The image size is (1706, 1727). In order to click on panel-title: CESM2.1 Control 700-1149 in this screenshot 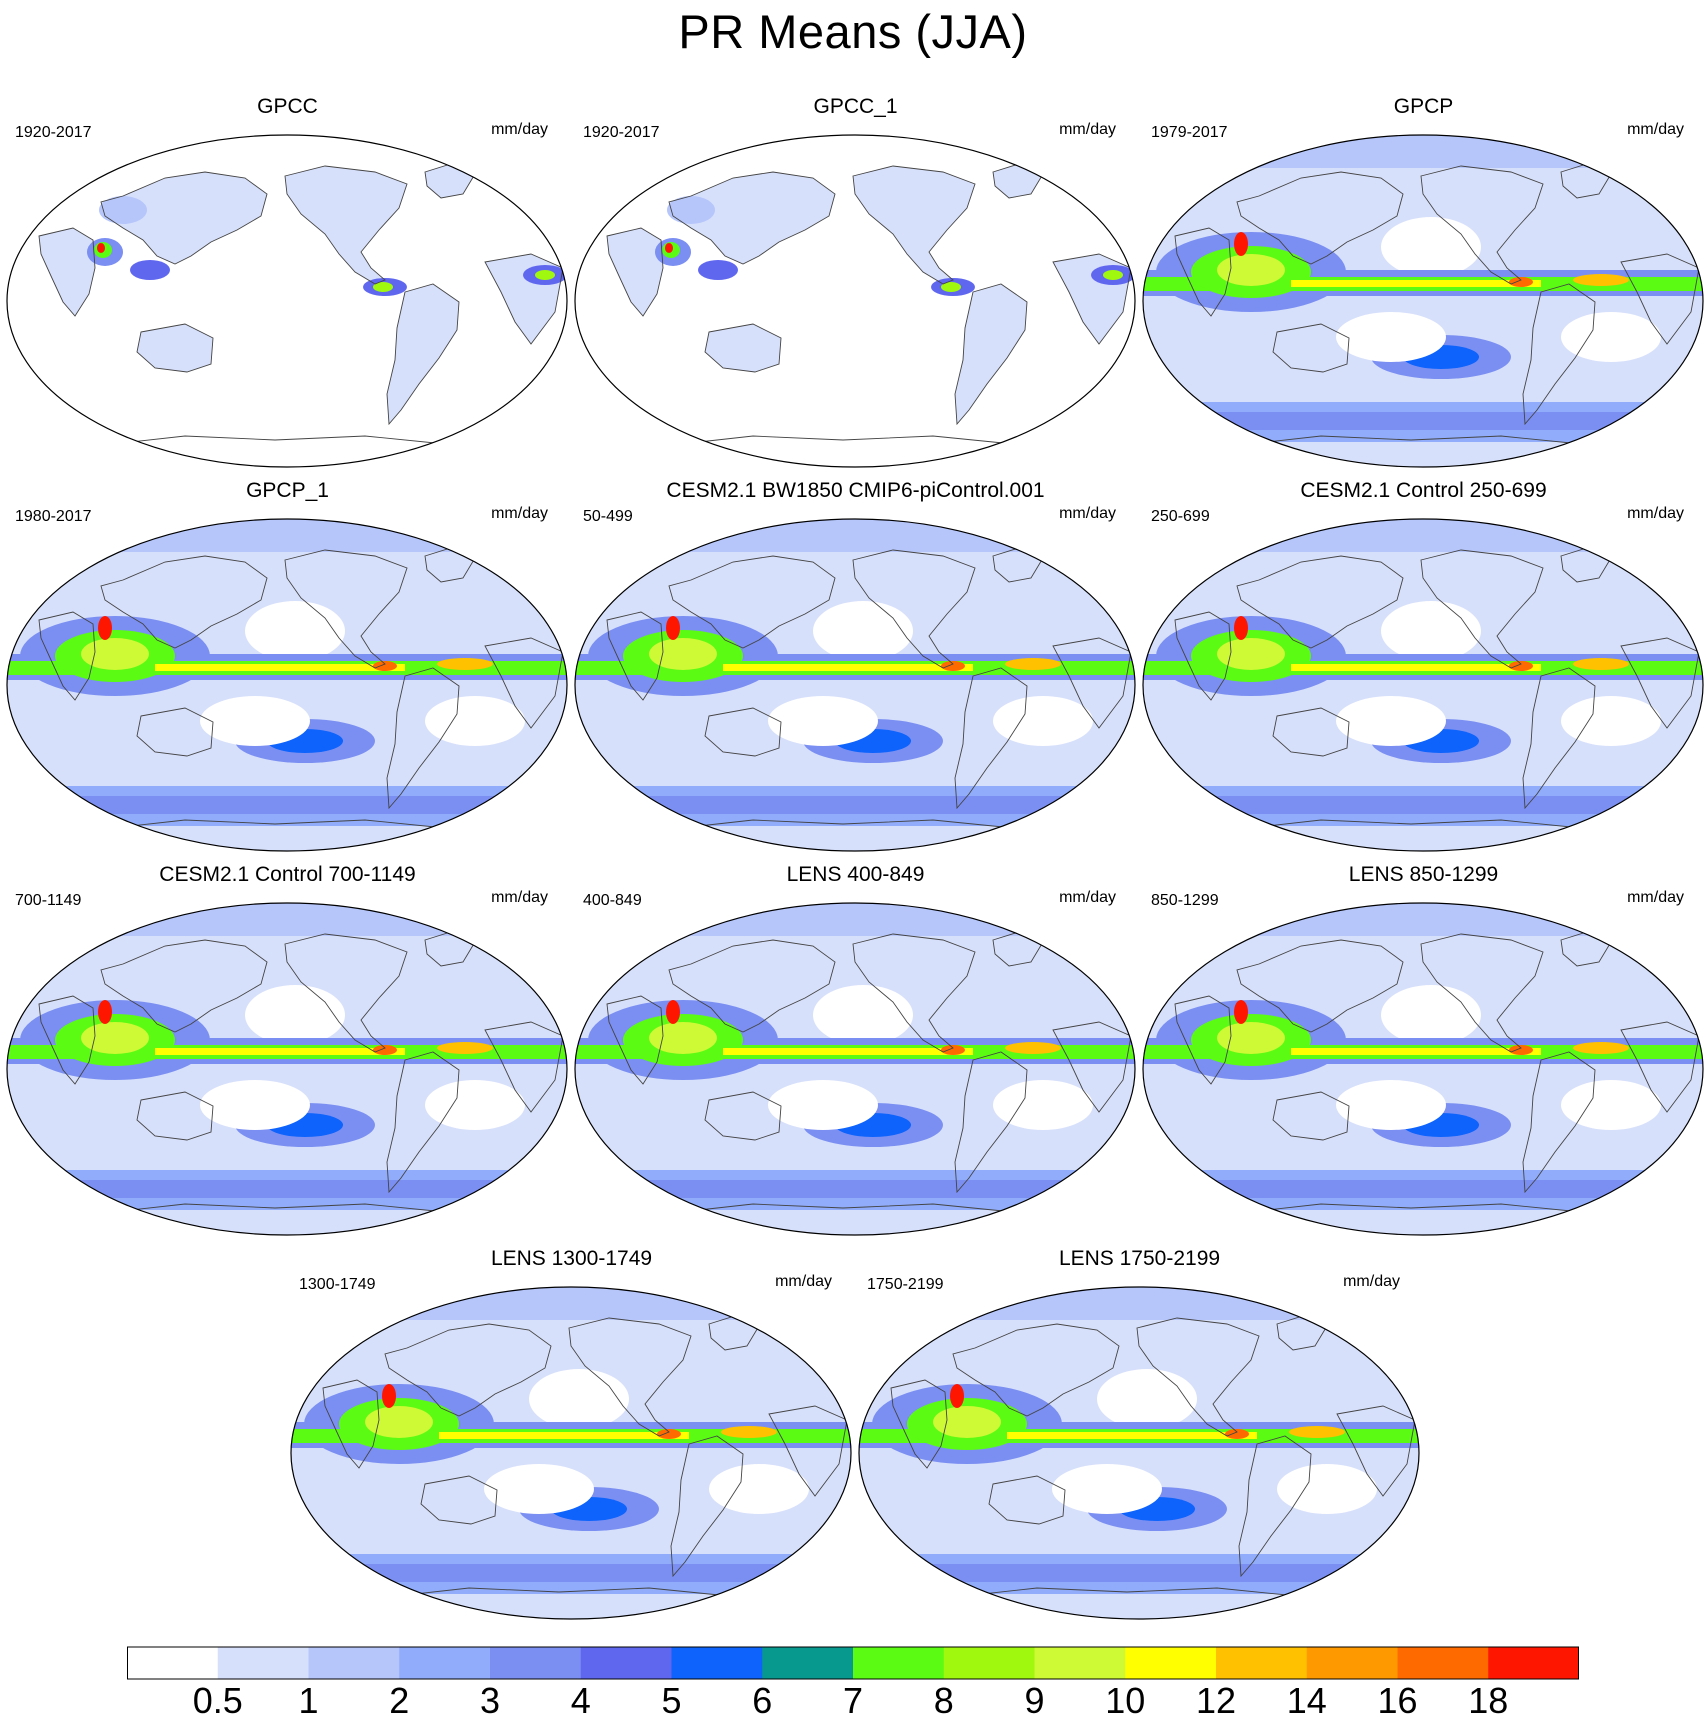, I will do `click(287, 874)`.